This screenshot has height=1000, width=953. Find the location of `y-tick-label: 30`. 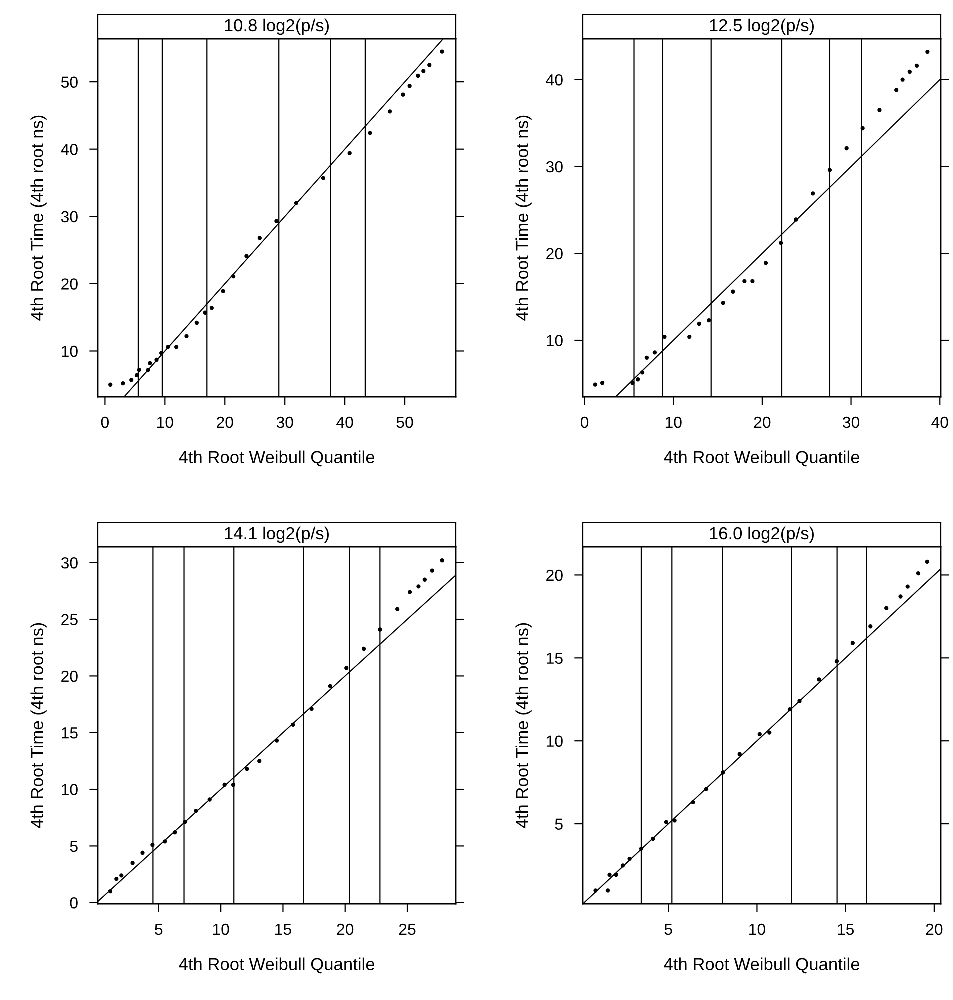

y-tick-label: 30 is located at coordinates (69, 563).